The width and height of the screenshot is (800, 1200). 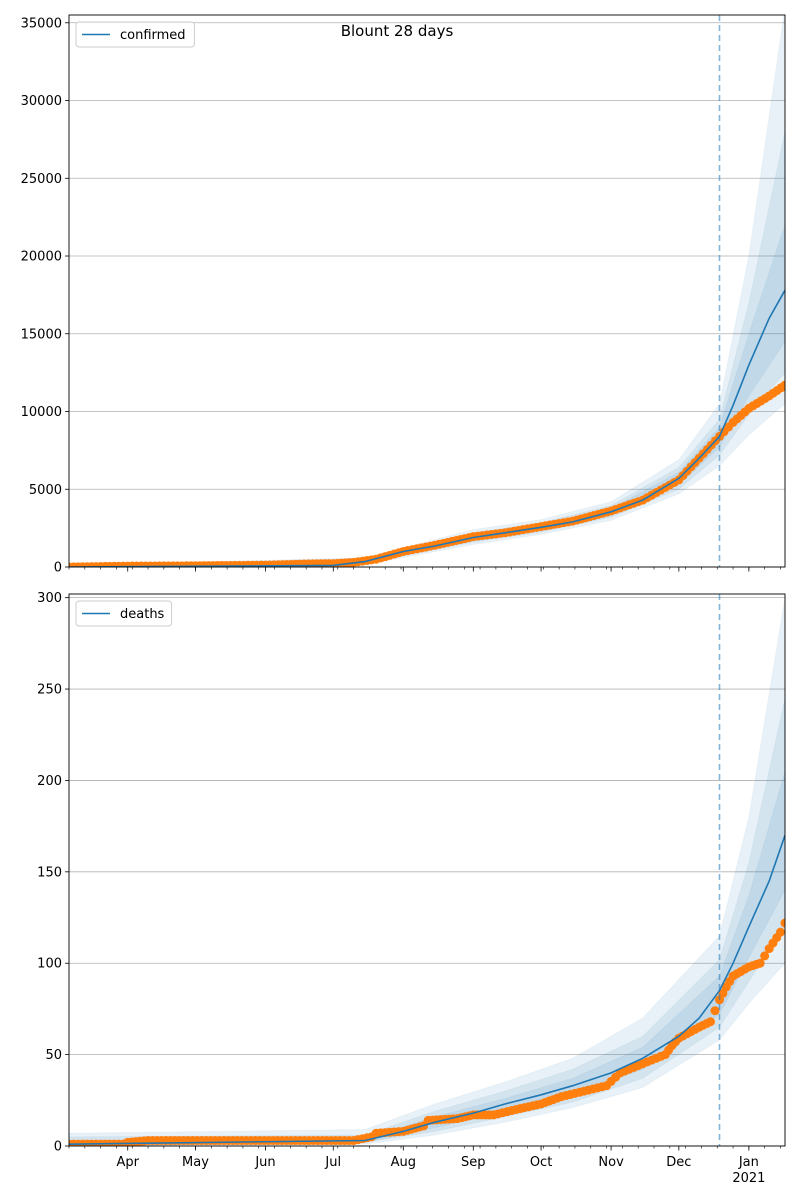 I want to click on y-tick-label: 10000, so click(x=41, y=412).